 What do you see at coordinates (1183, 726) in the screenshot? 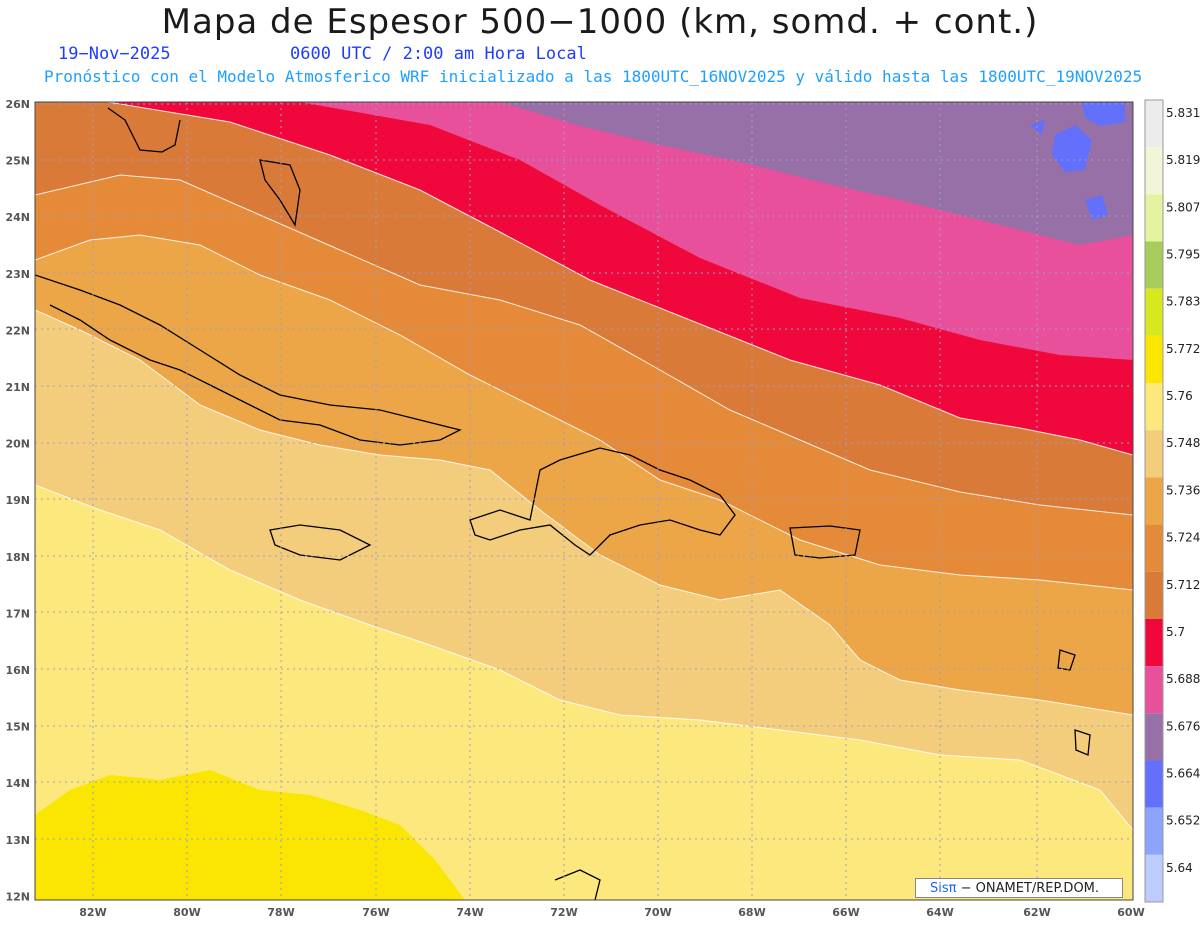
I see `colorbar-level-label: 5.676` at bounding box center [1183, 726].